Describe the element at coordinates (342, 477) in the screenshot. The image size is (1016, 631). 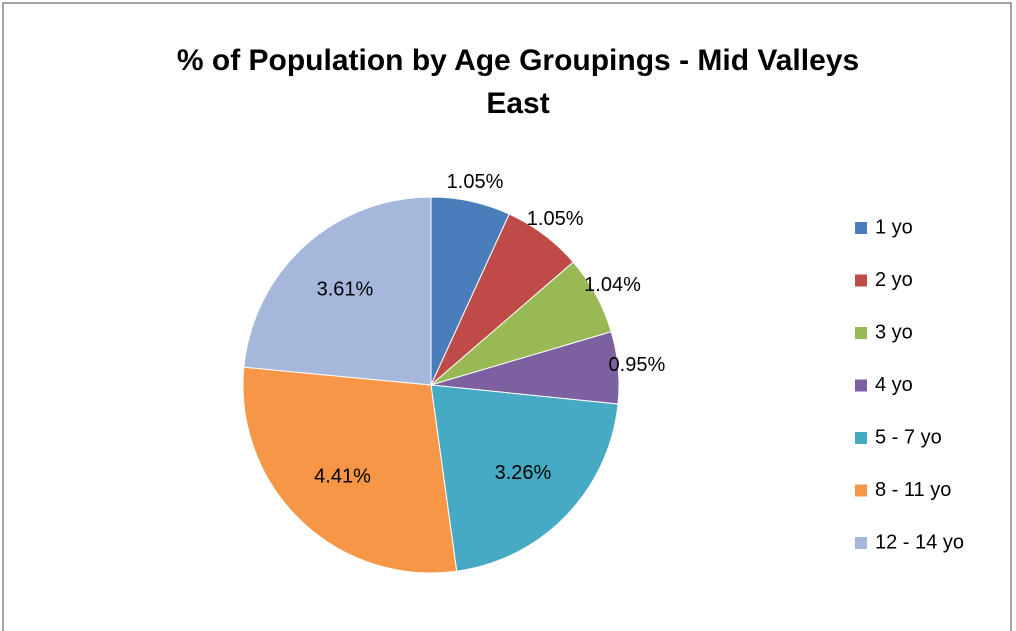
I see `data-label: 4.41%` at that location.